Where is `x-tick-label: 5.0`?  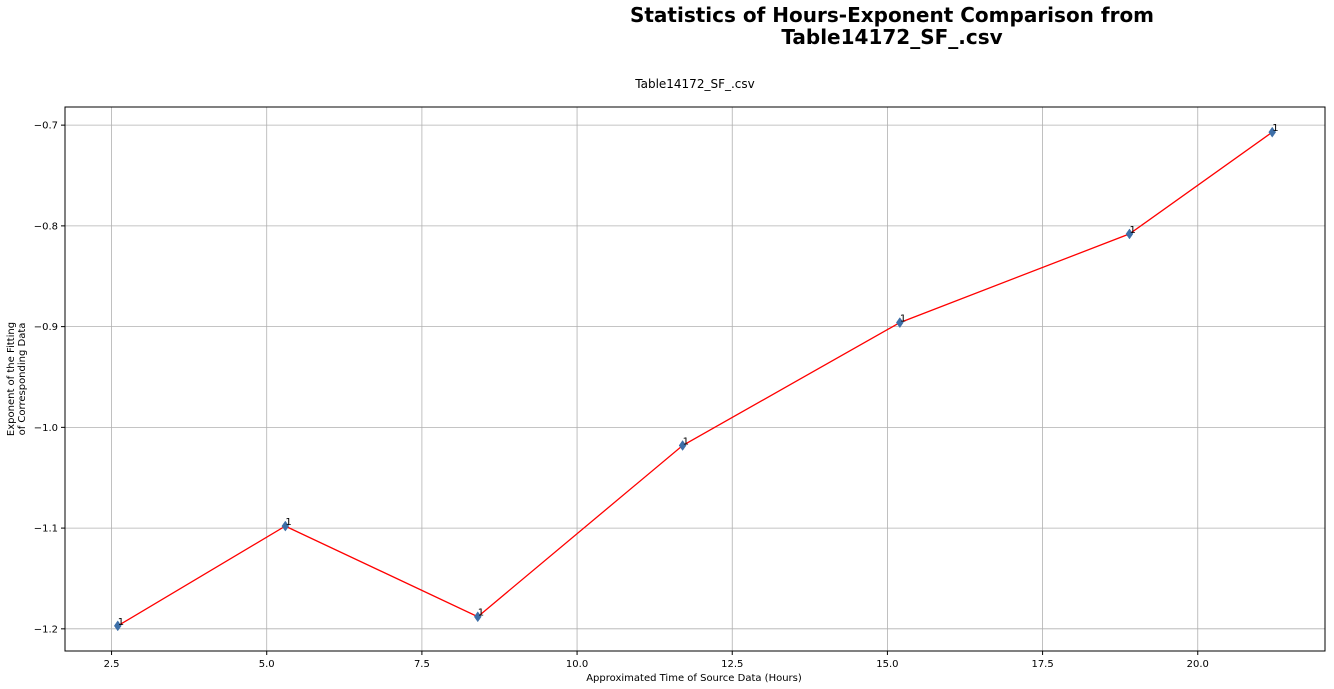
x-tick-label: 5.0 is located at coordinates (267, 664).